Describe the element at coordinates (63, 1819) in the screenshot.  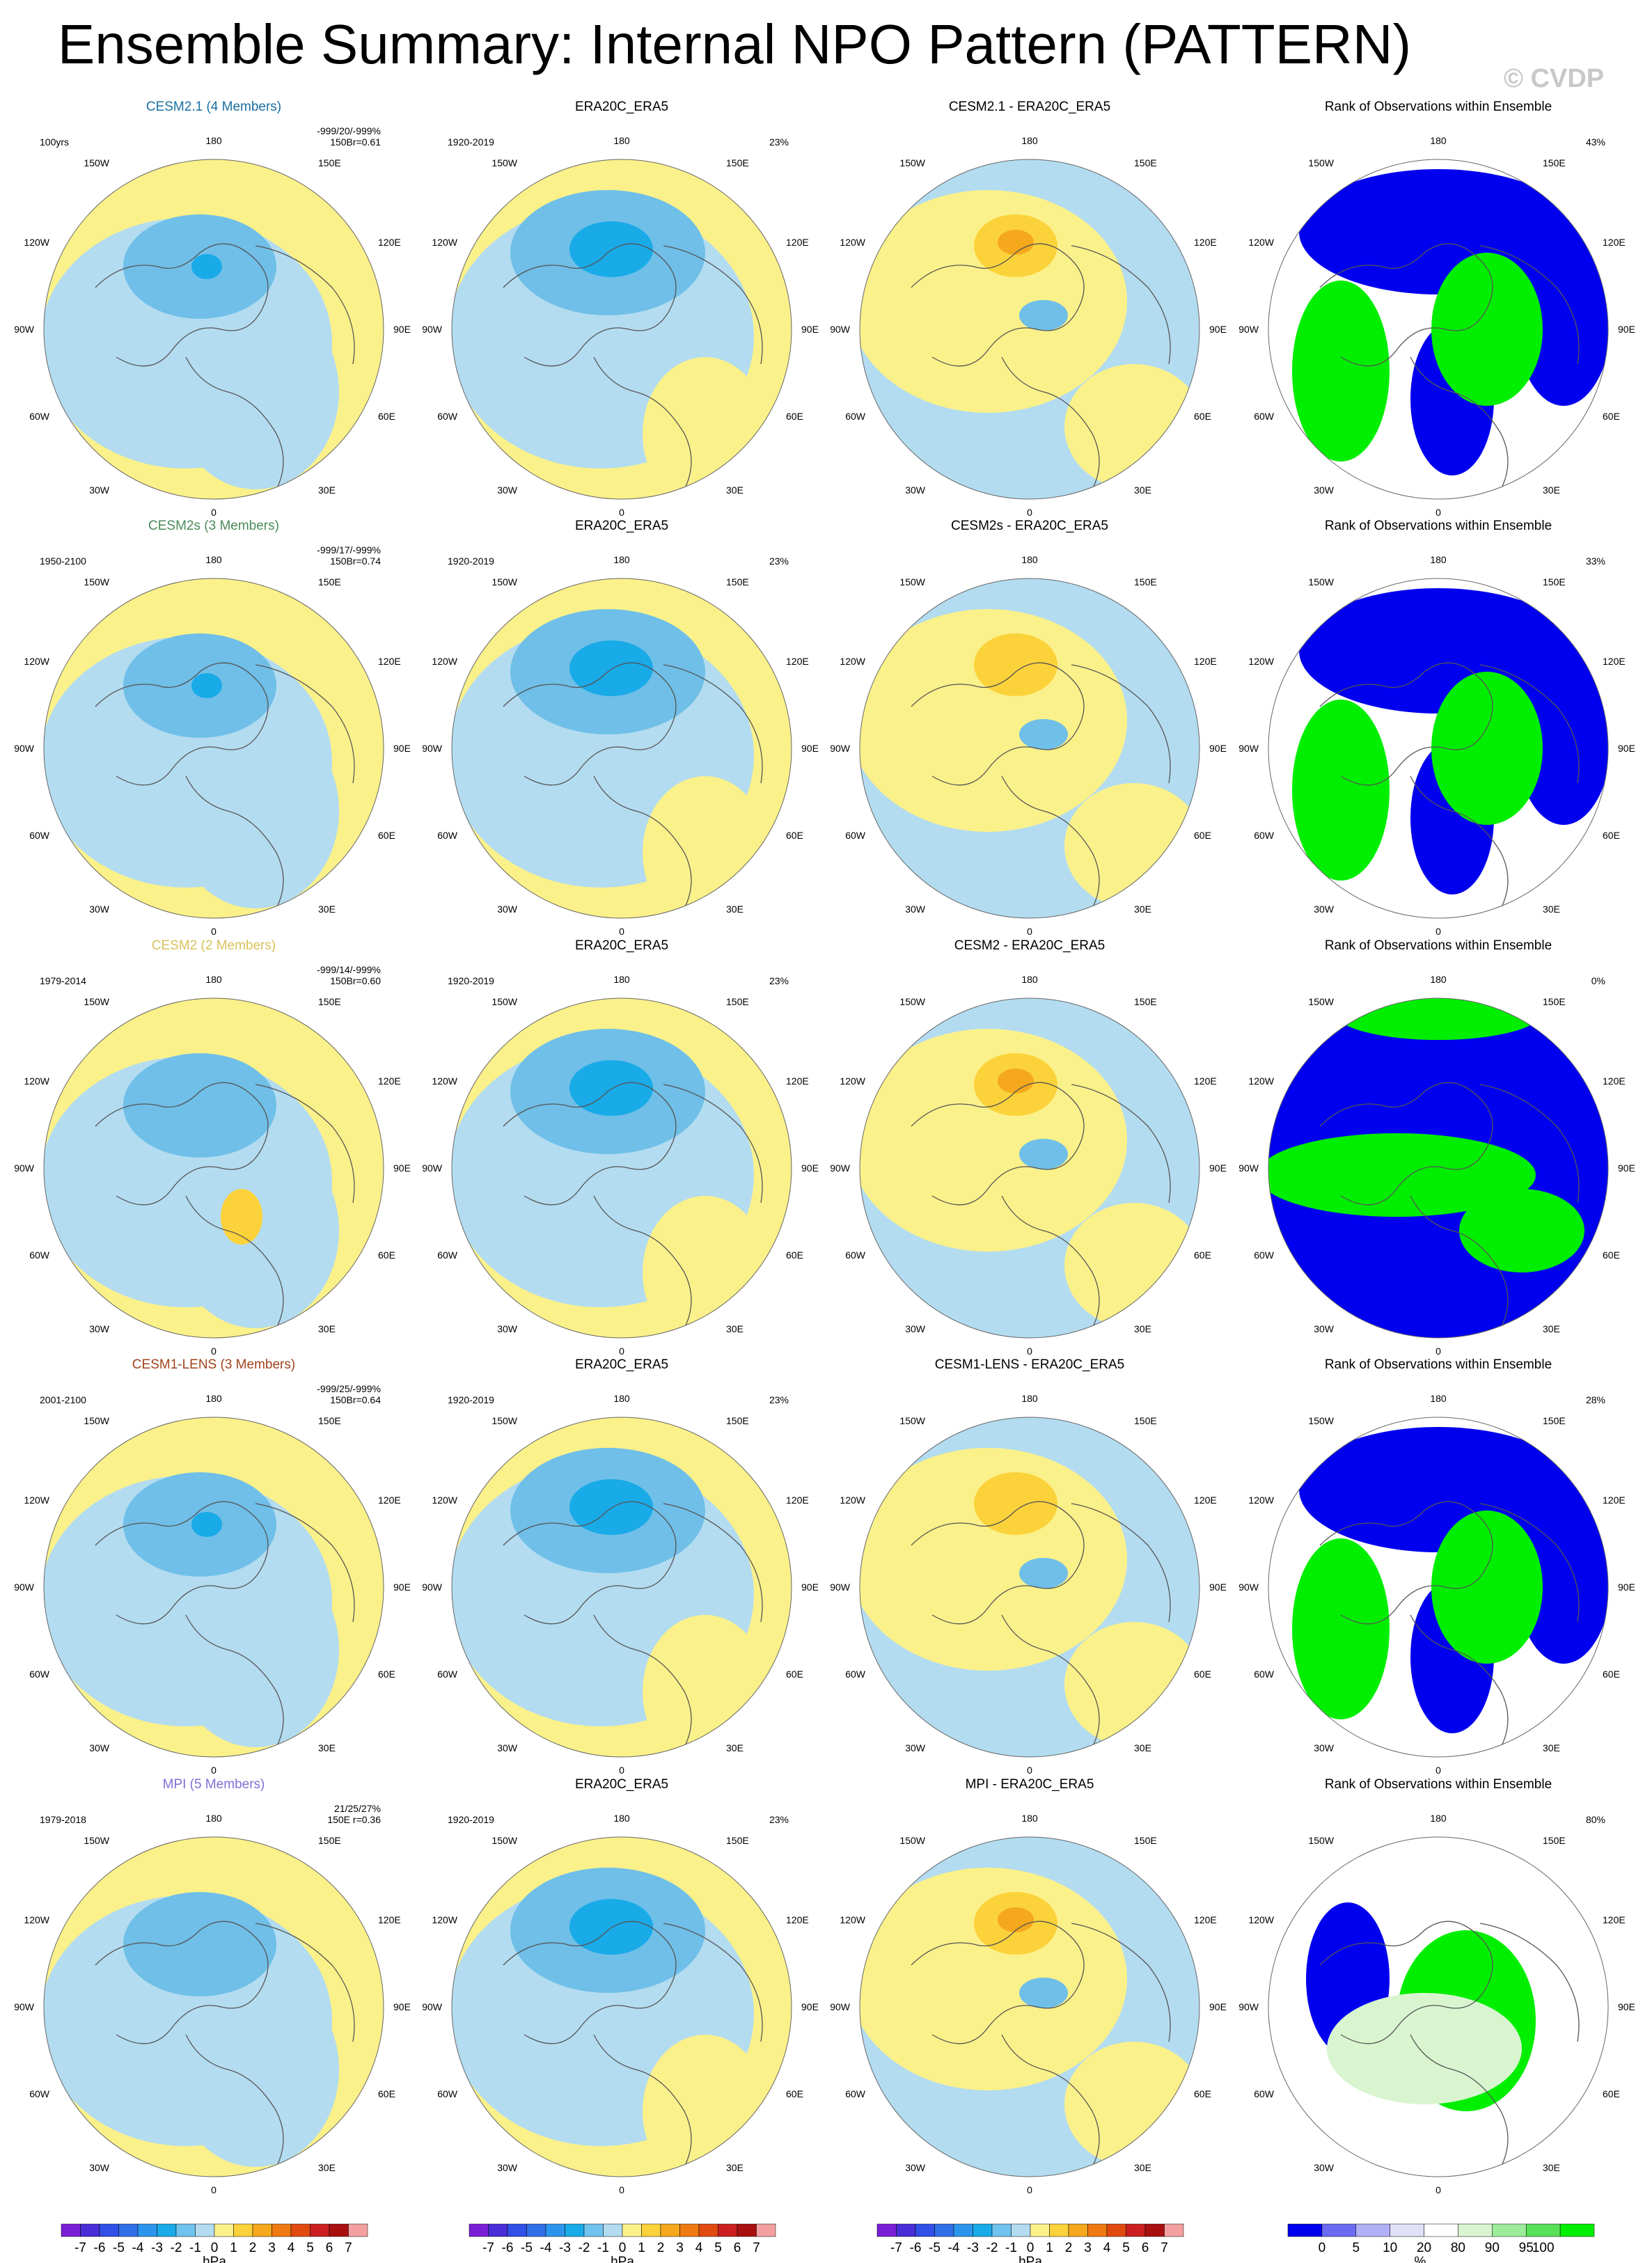
I see `model-period-label: 1979-2018` at that location.